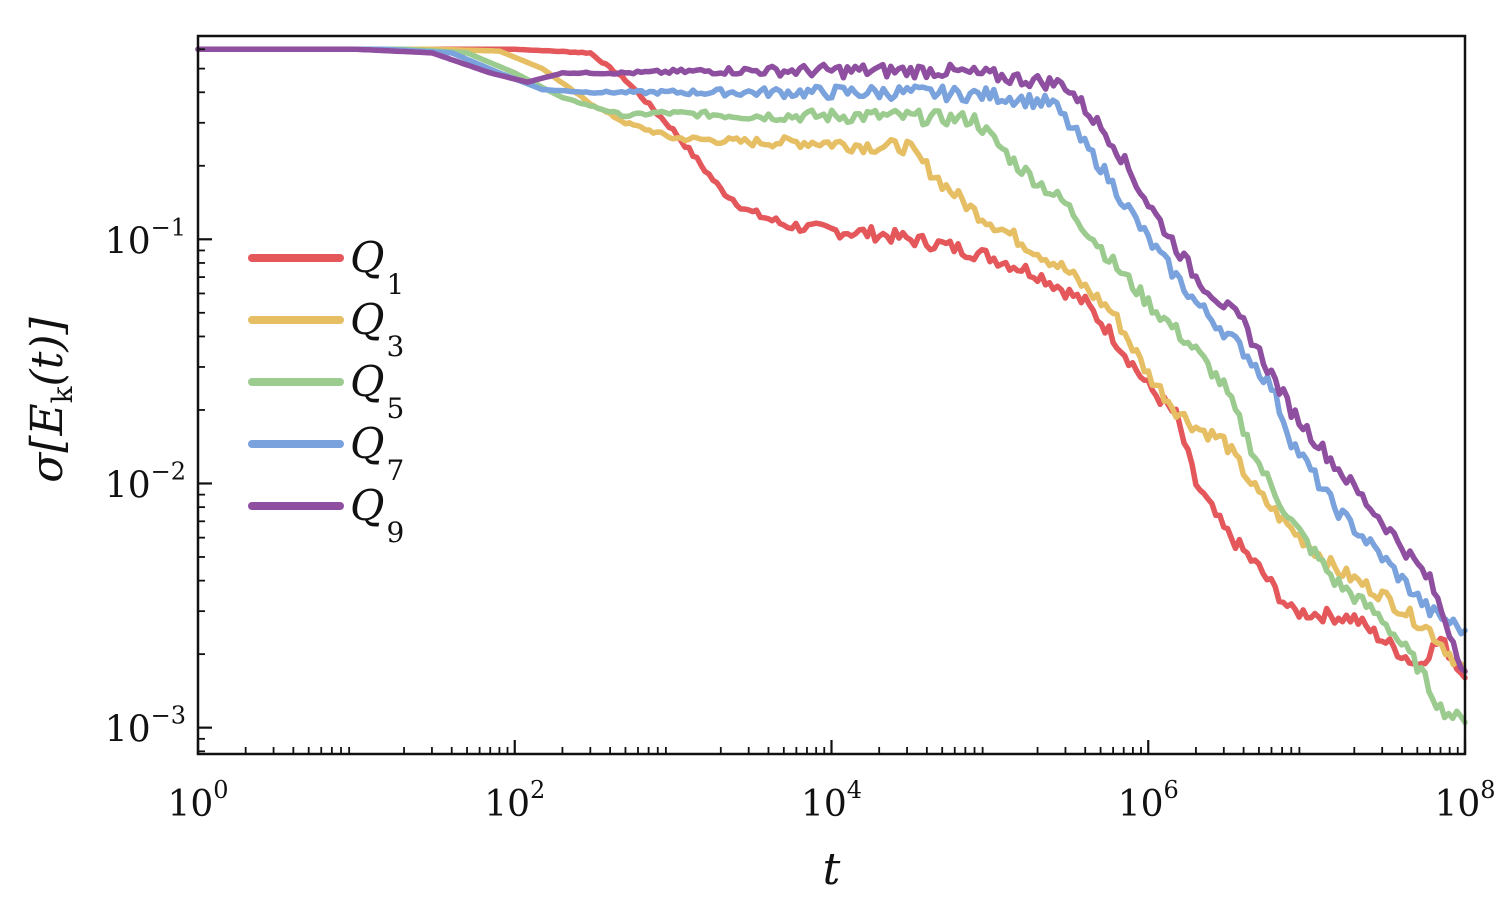 The image size is (1500, 900). Describe the element at coordinates (831, 800) in the screenshot. I see `x-tick-label: 10⁴` at that location.